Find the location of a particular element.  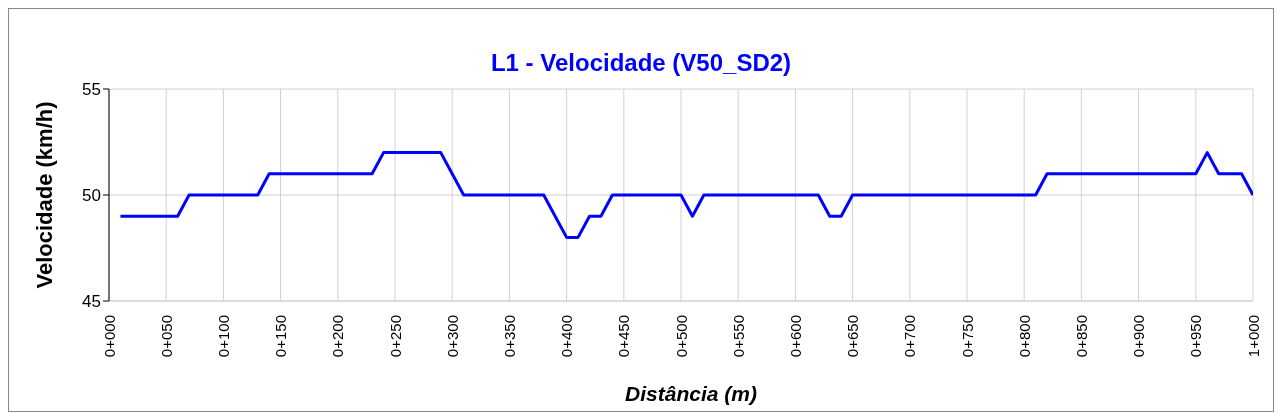

x-tick-label: 0+100 is located at coordinates (223, 336).